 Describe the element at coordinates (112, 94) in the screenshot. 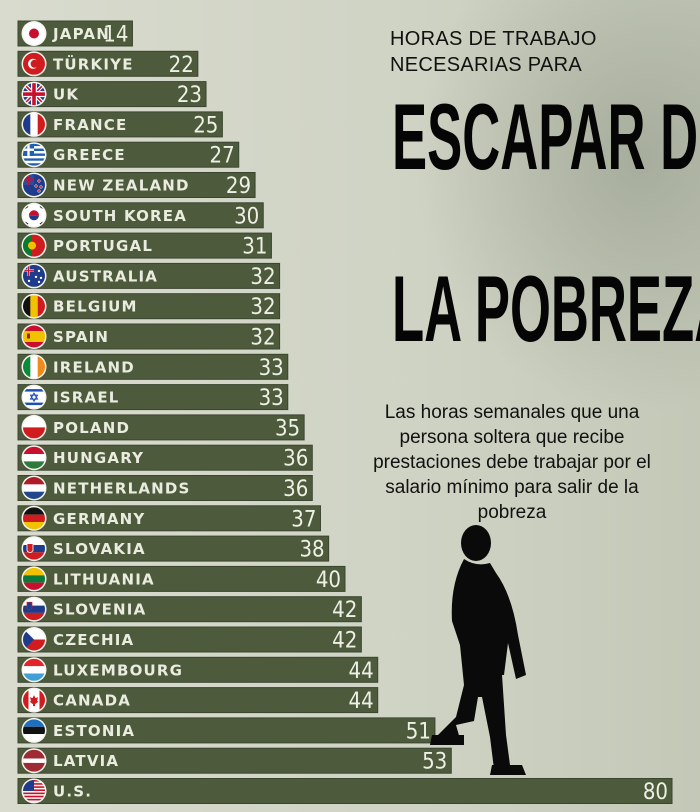

I see `bar-row-uk: UK 23` at that location.